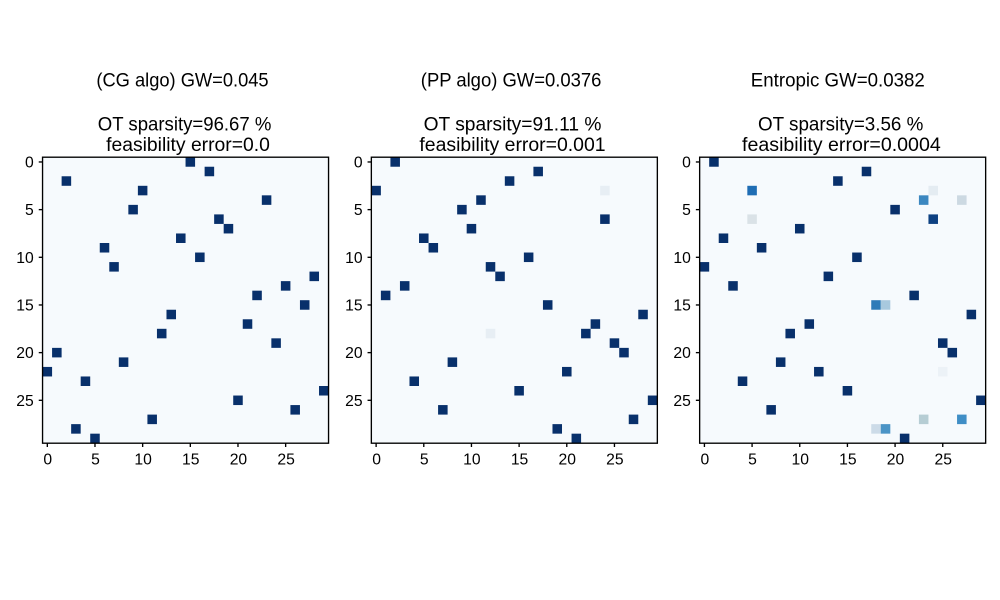 This screenshot has height=600, width=1000. I want to click on svg-text: OT sparsity=91.11 %, so click(513, 125).